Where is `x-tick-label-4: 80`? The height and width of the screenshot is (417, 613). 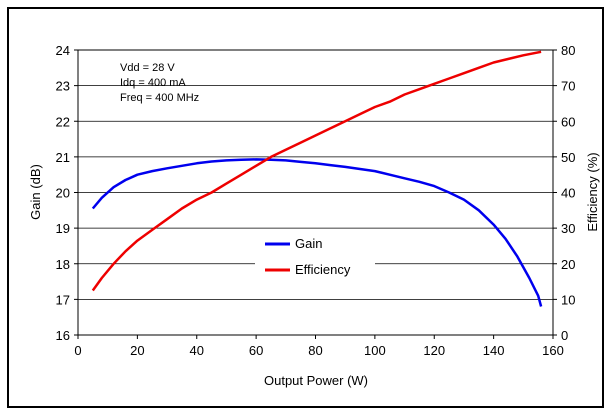
x-tick-label-4: 80 is located at coordinates (315, 350).